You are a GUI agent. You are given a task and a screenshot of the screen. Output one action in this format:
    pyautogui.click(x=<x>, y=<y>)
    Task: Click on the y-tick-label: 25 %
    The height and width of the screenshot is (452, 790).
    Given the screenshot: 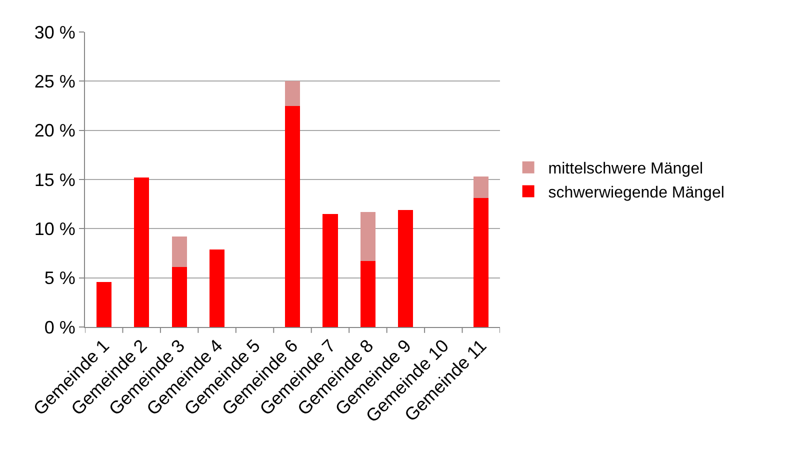 What is the action you would take?
    pyautogui.click(x=55, y=81)
    